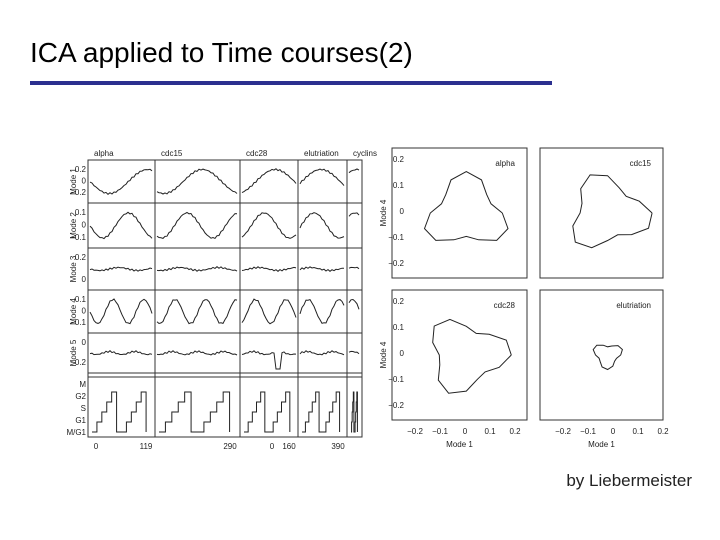 The height and width of the screenshot is (540, 720). Describe the element at coordinates (172, 153) in the screenshot. I see `column-label: cdc15` at that location.